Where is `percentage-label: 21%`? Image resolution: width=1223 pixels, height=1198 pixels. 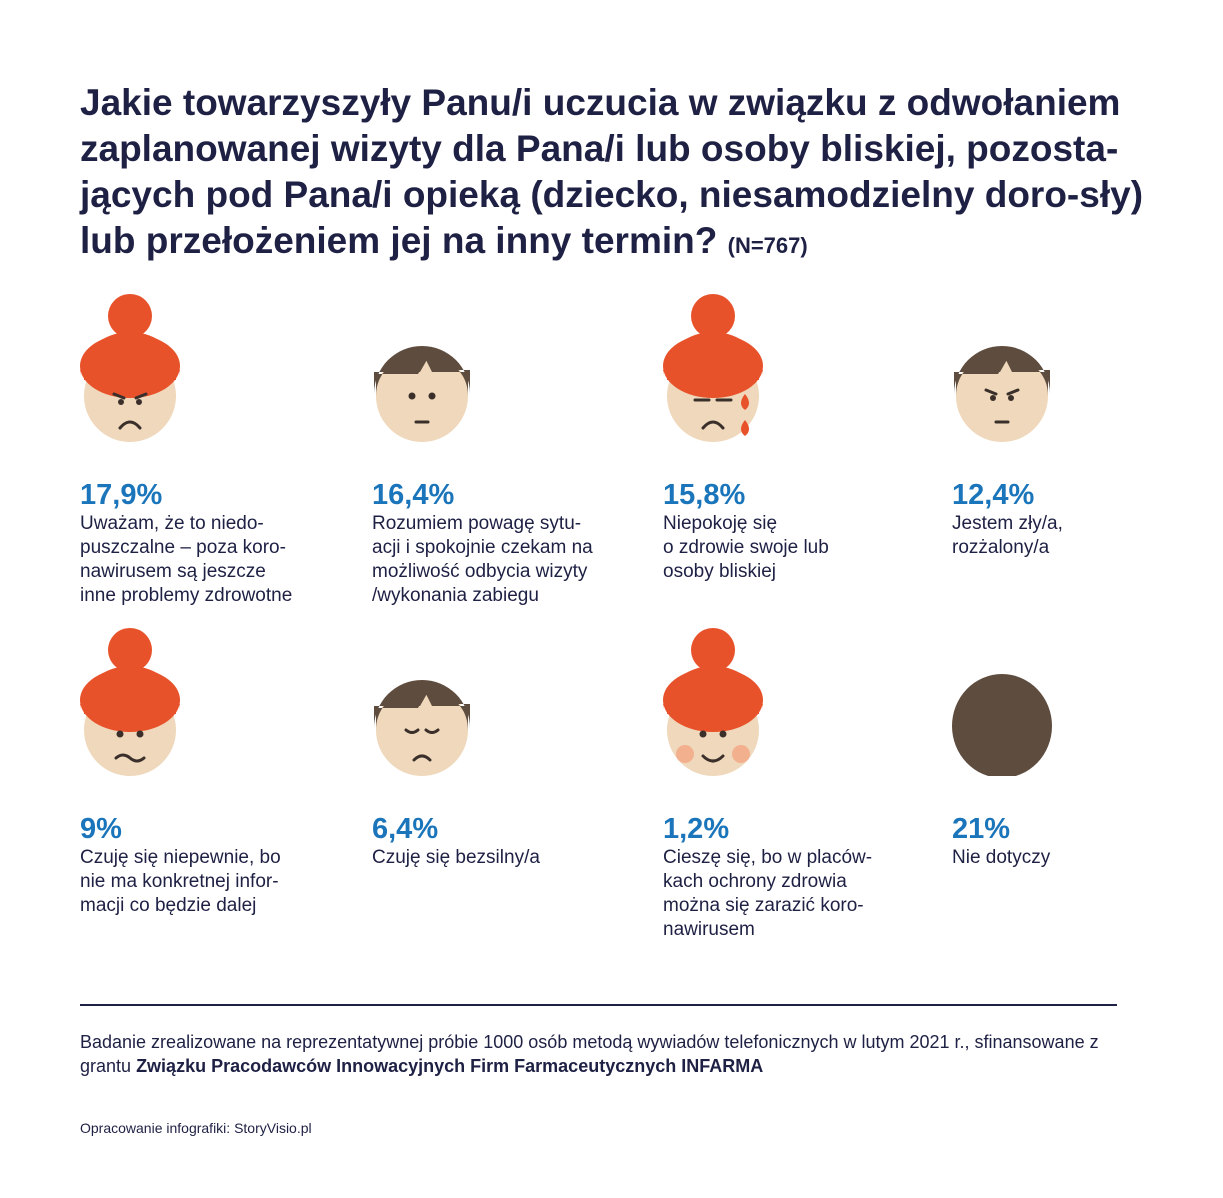
percentage-label: 21% is located at coordinates (981, 829).